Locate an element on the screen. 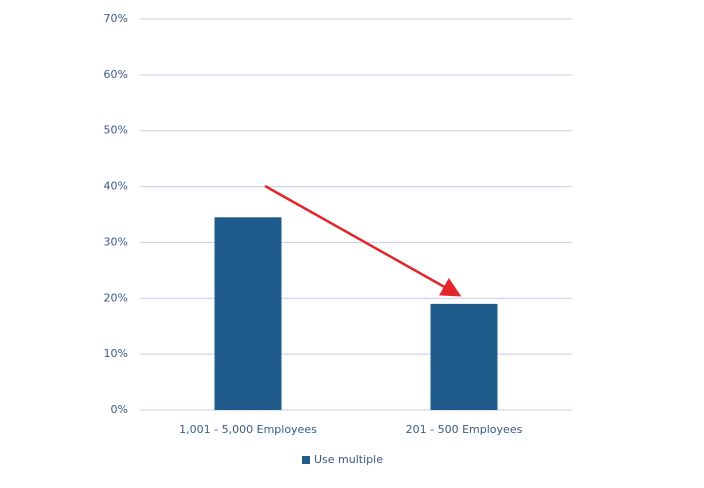  y-tick-label: 40% is located at coordinates (116, 186).